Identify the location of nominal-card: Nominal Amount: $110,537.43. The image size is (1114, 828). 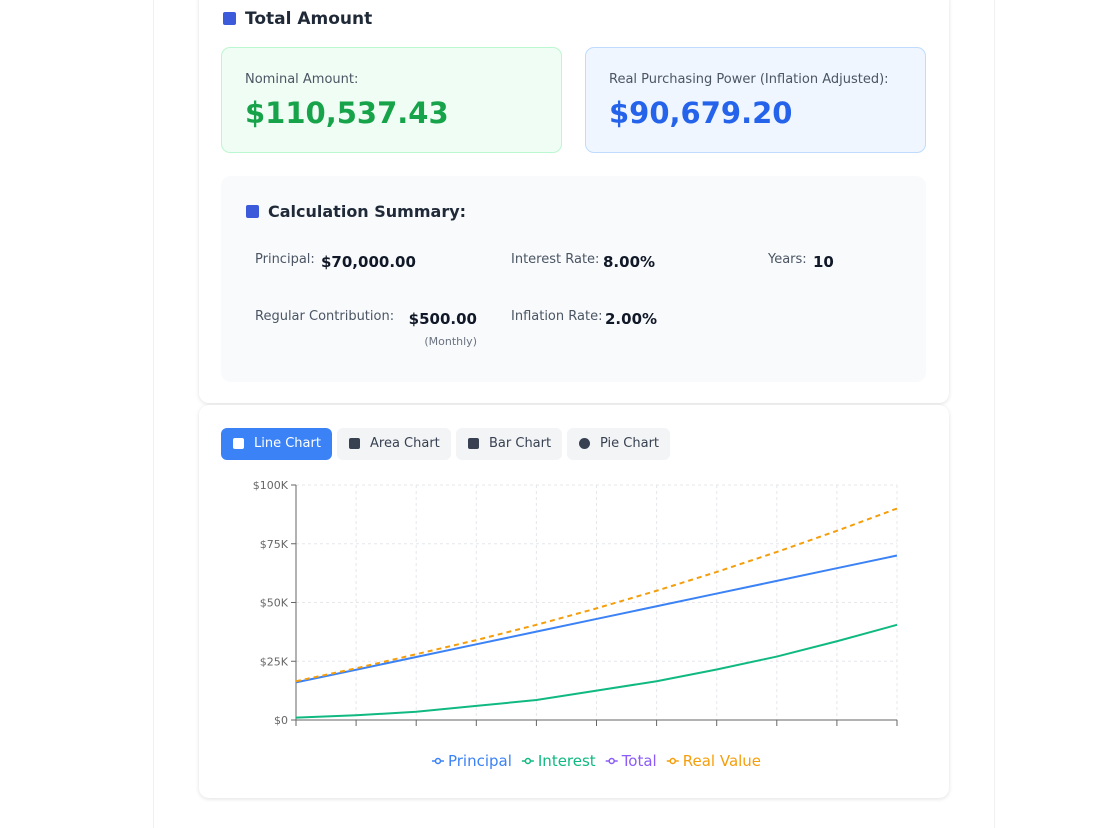
(391, 100).